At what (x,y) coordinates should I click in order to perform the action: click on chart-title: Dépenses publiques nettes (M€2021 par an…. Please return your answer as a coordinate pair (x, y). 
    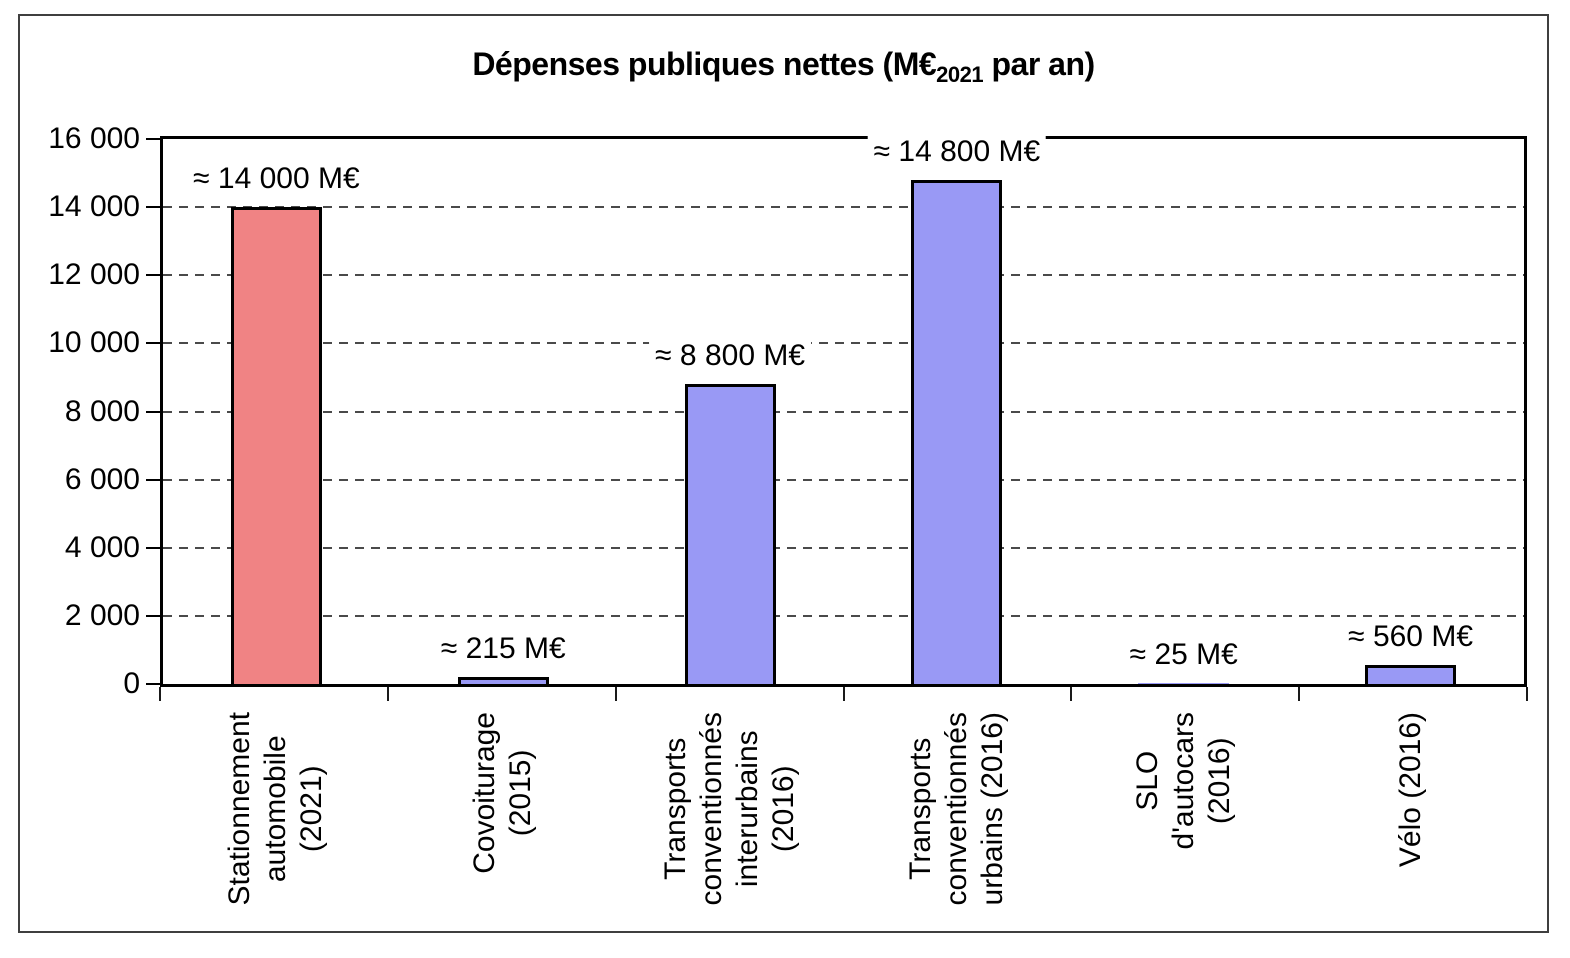
    Looking at the image, I should click on (783, 67).